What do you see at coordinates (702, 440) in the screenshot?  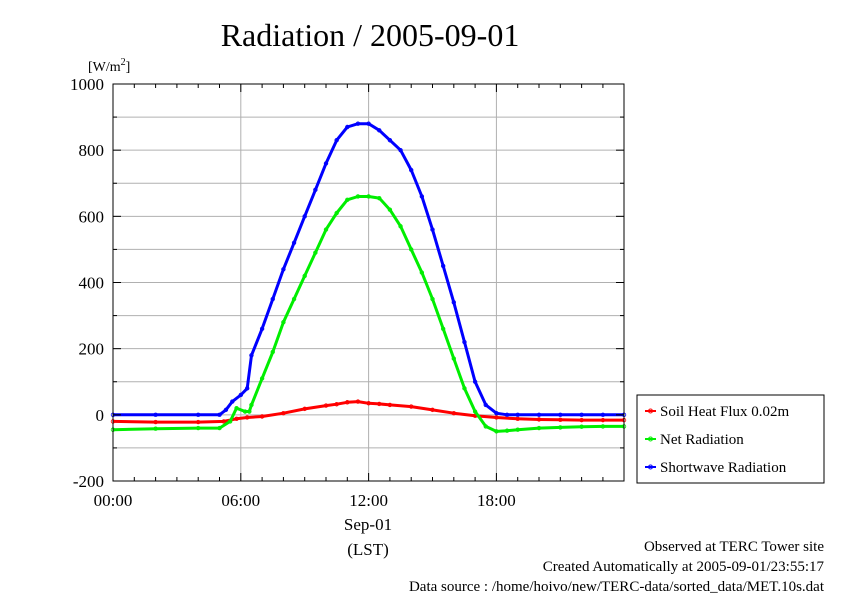 I see `legend-label: Net Radiation` at bounding box center [702, 440].